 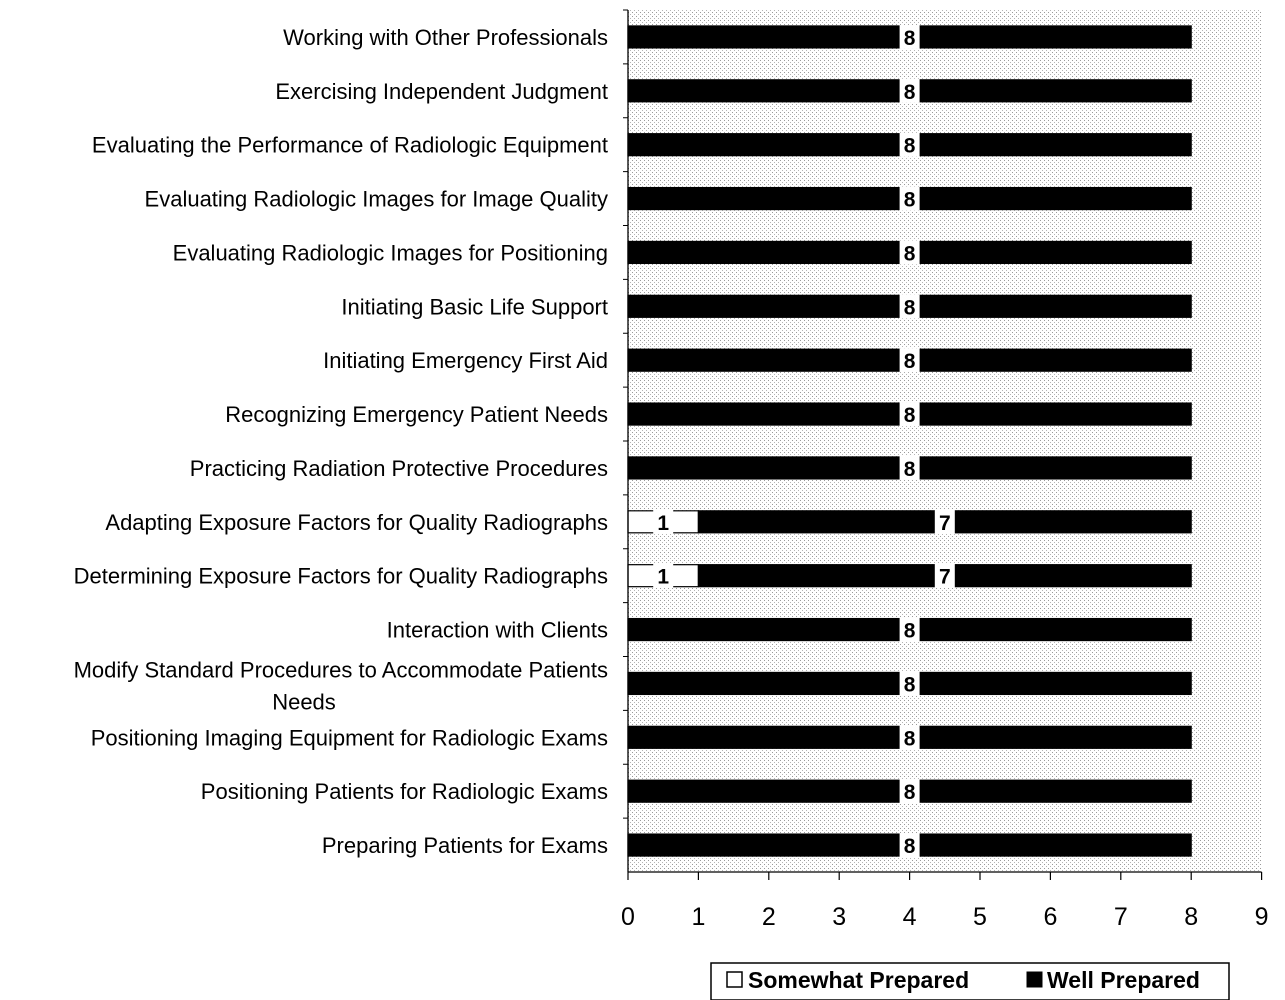 I want to click on data-label-well-prepared-16: 8, so click(x=910, y=846).